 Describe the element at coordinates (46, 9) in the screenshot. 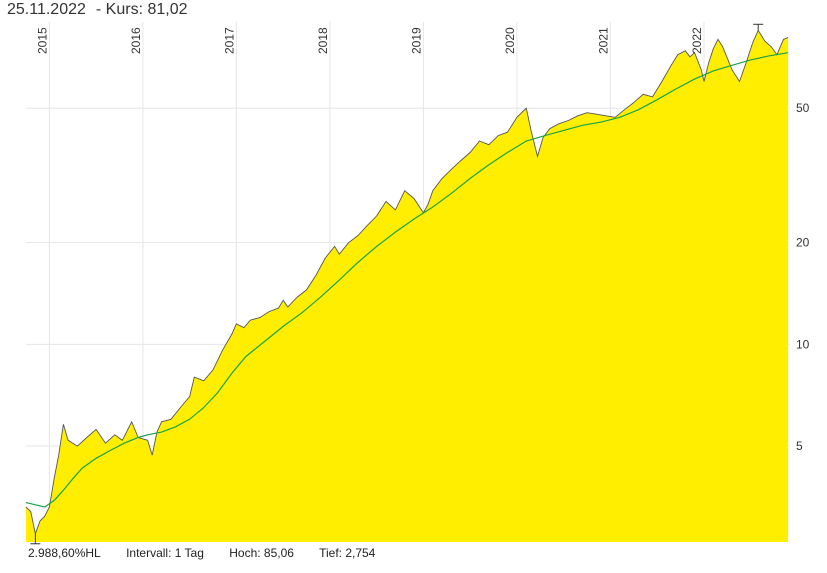

I see `header-date: 25.11.2022` at that location.